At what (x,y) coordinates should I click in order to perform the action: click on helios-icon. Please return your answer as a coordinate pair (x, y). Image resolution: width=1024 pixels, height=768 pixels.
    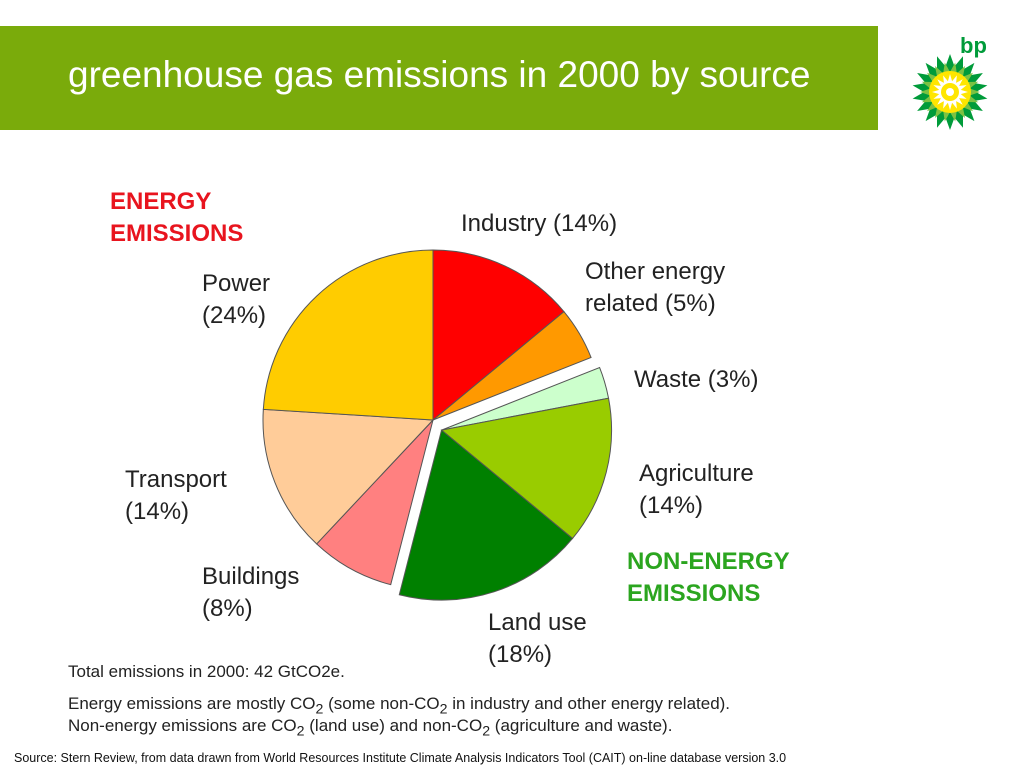
    Looking at the image, I should click on (950, 92).